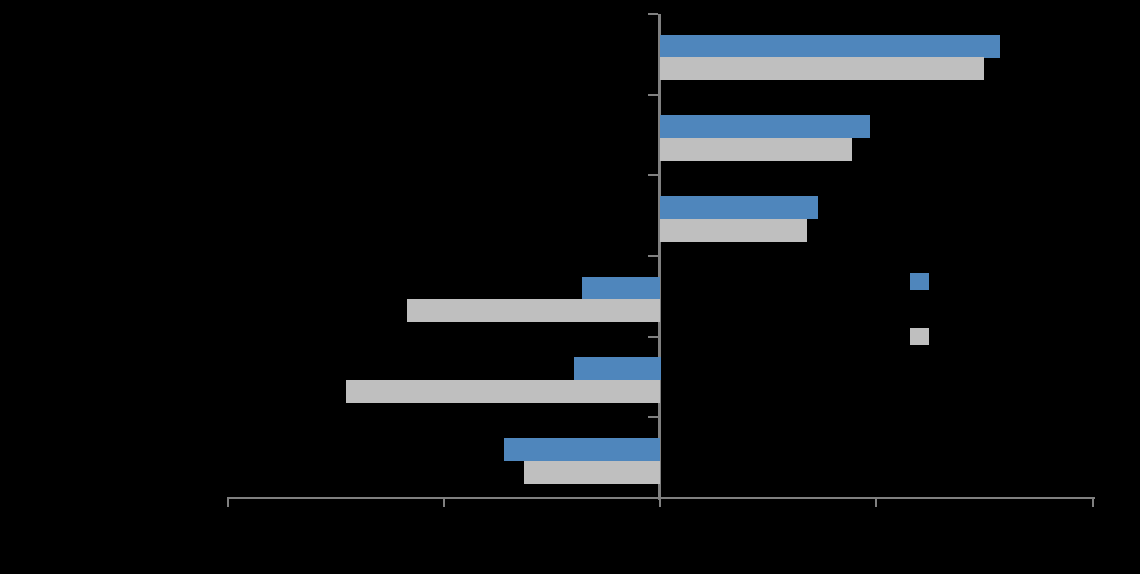 This screenshot has height=574, width=1140. What do you see at coordinates (659, 257) in the screenshot?
I see `y-axis` at bounding box center [659, 257].